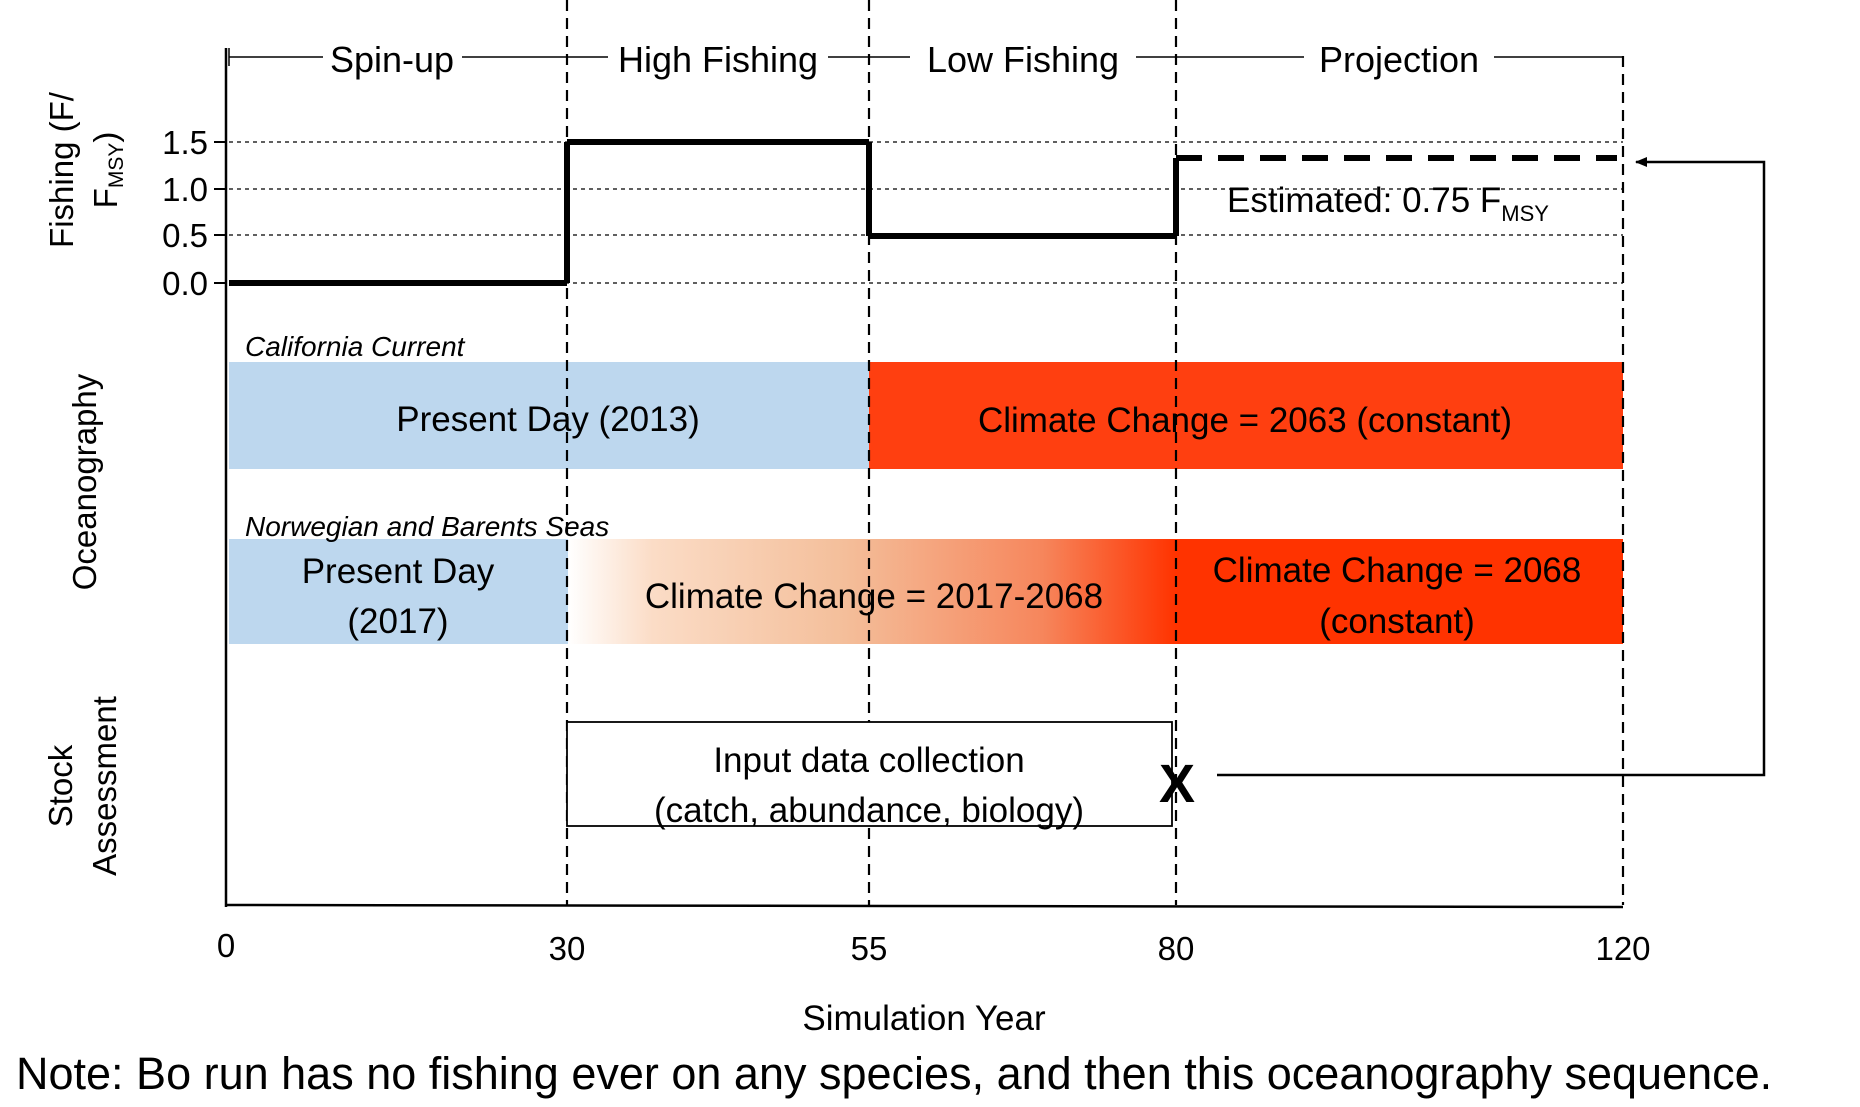  What do you see at coordinates (869, 810) in the screenshot?
I see `input-data-text-line2: (catch, abundance, biology)` at bounding box center [869, 810].